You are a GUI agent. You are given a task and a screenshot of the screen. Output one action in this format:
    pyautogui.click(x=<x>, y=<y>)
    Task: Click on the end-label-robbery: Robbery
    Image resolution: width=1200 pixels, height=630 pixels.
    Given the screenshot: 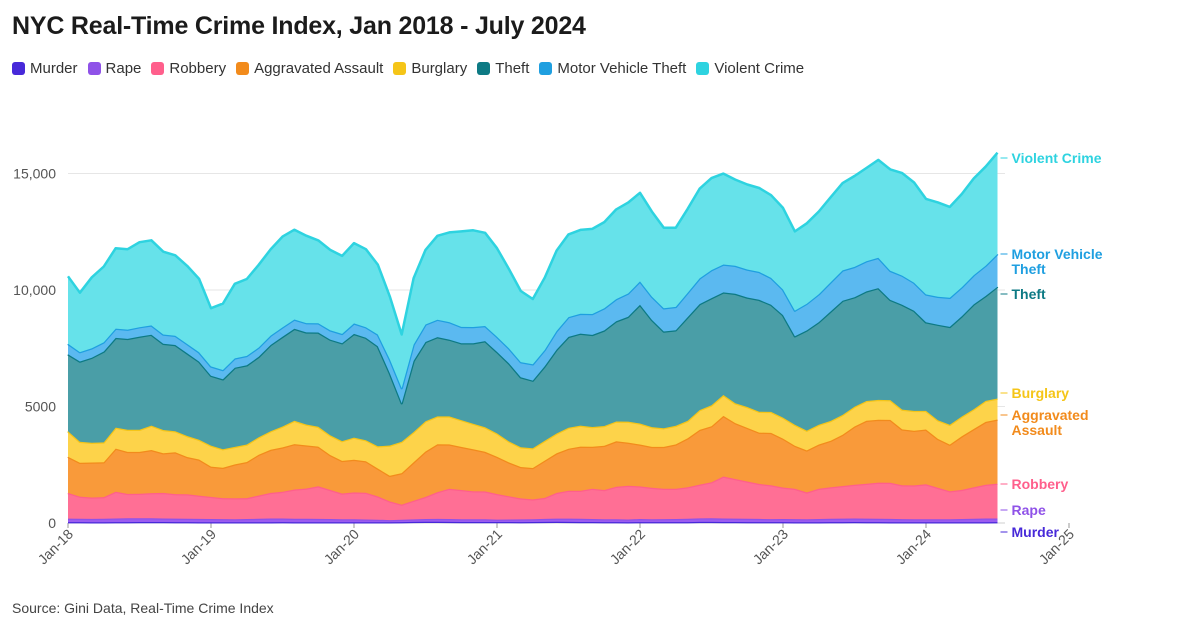 What is the action you would take?
    pyautogui.click(x=1040, y=484)
    